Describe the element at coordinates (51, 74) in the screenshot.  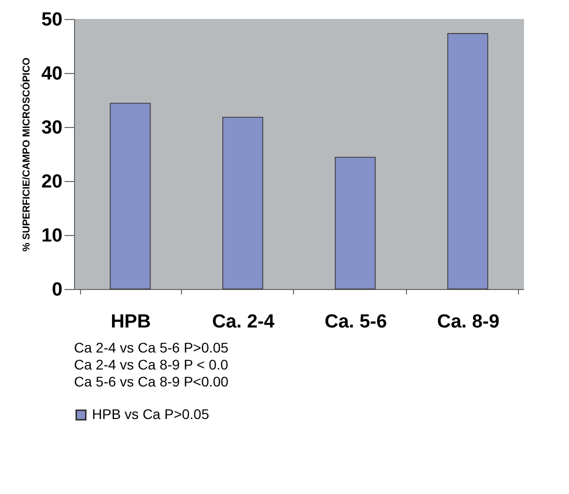
I see `y-tick-label: 40` at that location.